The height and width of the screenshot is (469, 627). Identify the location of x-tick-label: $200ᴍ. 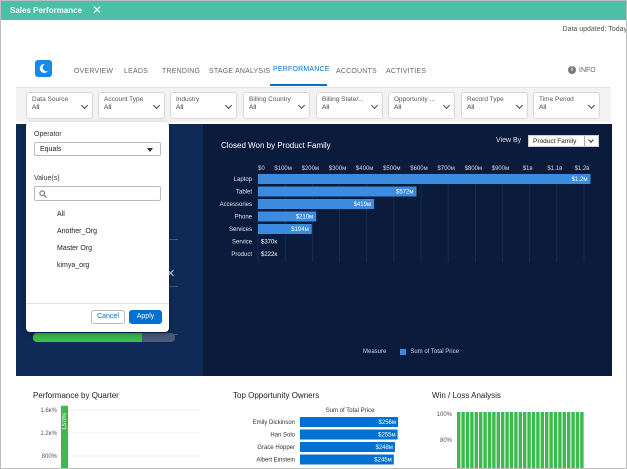
(310, 169).